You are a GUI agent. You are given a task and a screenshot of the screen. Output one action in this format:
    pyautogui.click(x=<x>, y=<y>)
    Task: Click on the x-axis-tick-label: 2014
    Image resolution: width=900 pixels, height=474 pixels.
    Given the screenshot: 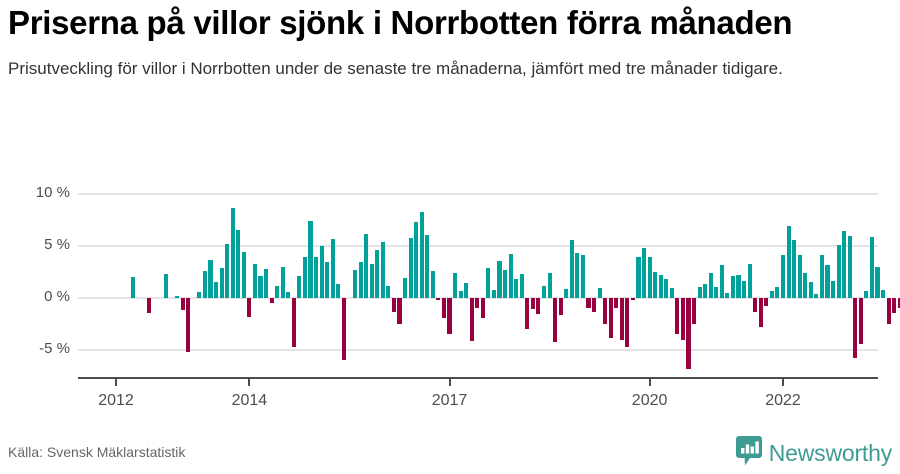 What is the action you would take?
    pyautogui.click(x=249, y=400)
    